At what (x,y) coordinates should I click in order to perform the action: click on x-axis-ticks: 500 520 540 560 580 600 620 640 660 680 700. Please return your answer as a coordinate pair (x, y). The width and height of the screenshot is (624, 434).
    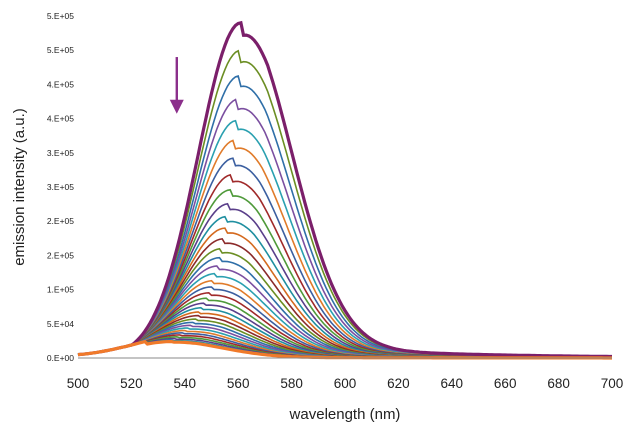
    Looking at the image, I should click on (345, 383).